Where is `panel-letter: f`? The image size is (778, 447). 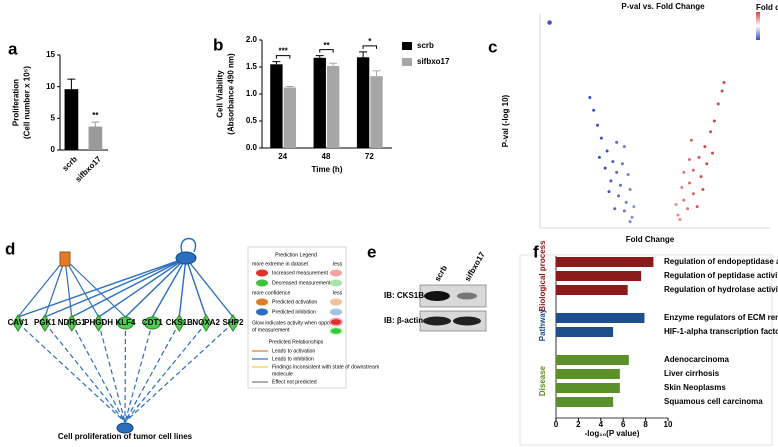
panel-letter: f is located at coordinates (536, 251).